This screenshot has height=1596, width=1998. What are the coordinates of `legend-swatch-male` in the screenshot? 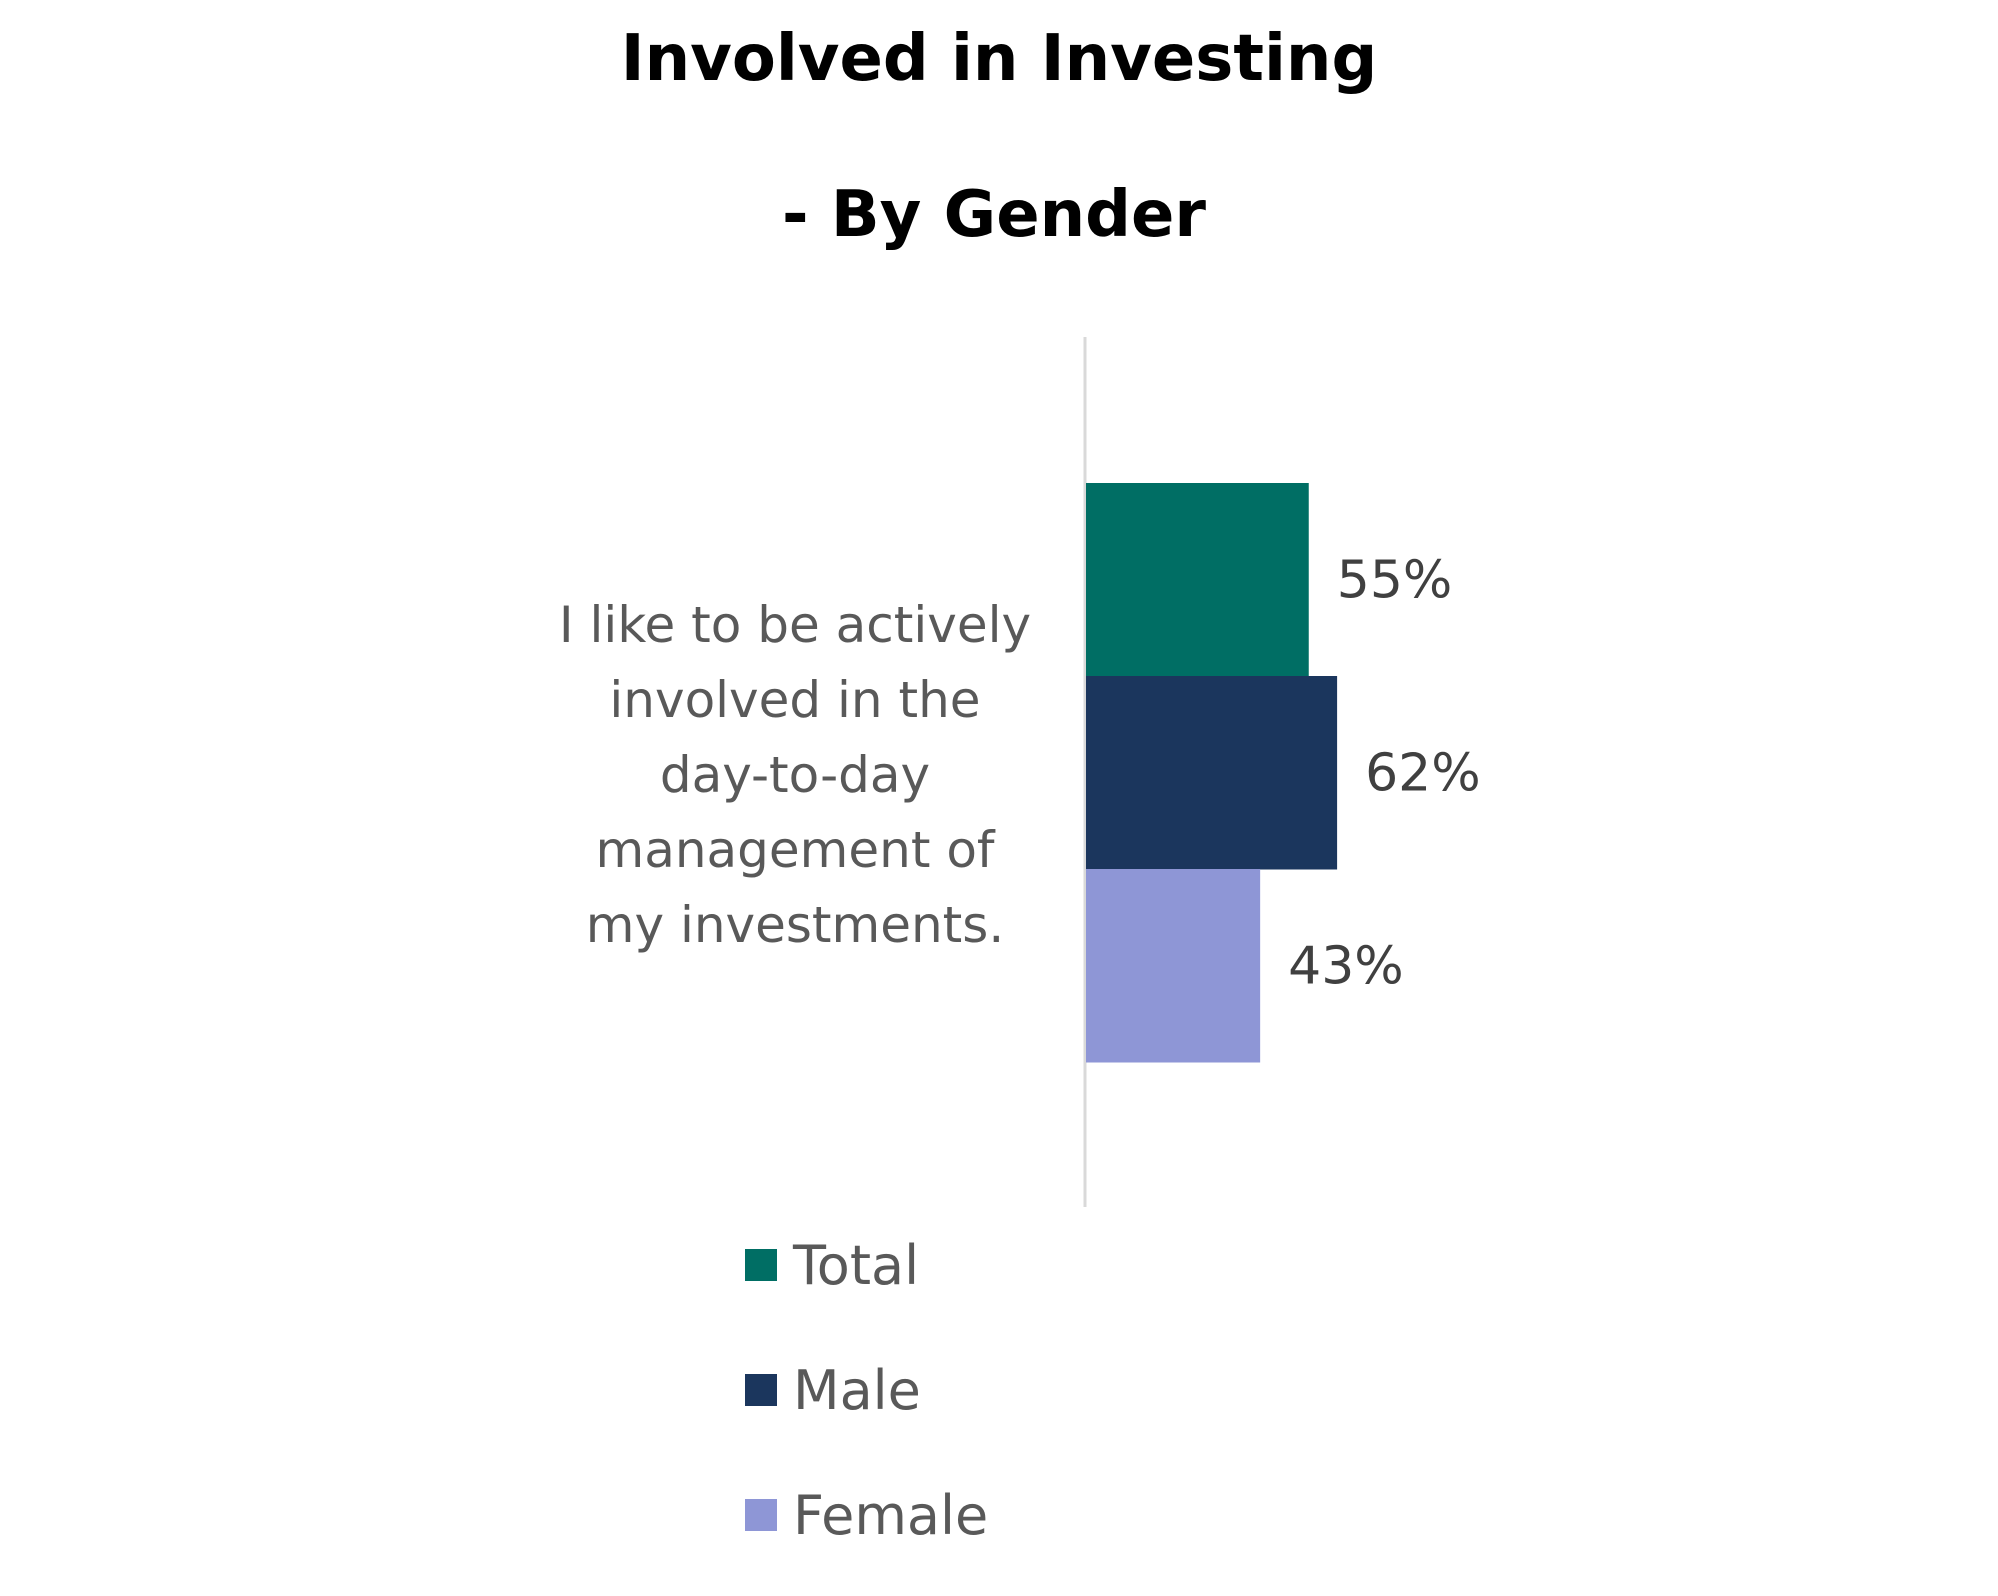 It's located at (761, 1390).